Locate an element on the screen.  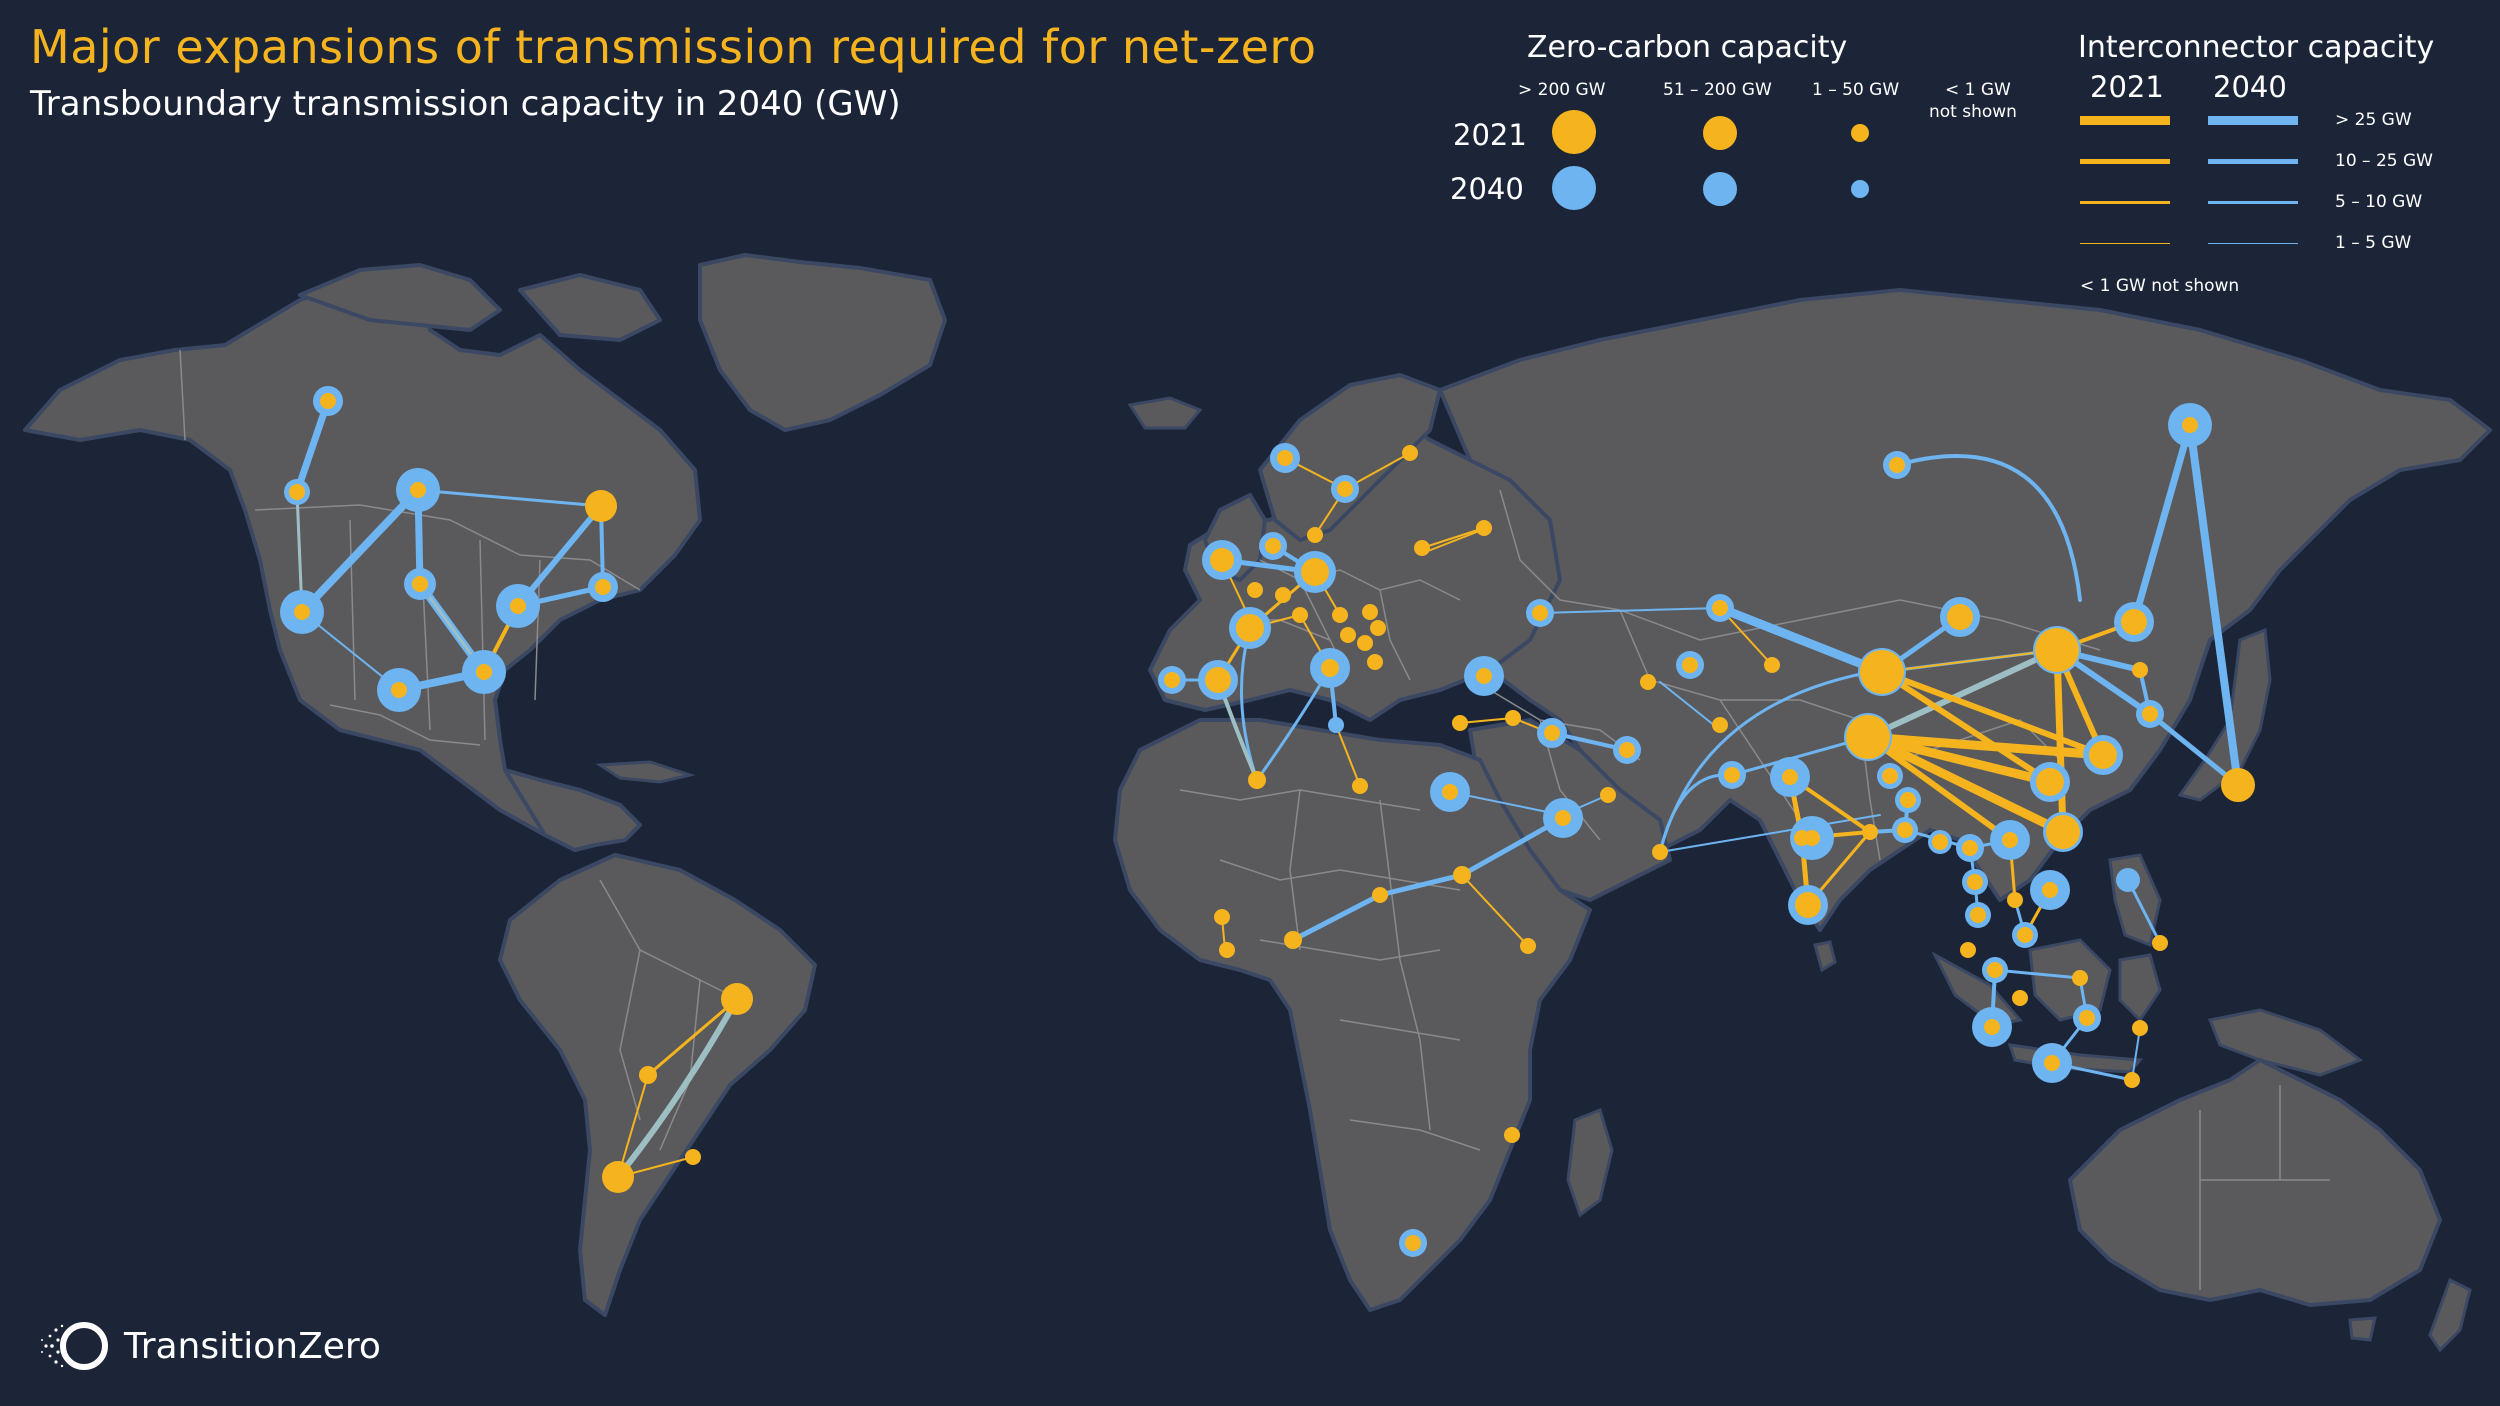
brand-name: TransitionZero is located at coordinates (252, 1346).